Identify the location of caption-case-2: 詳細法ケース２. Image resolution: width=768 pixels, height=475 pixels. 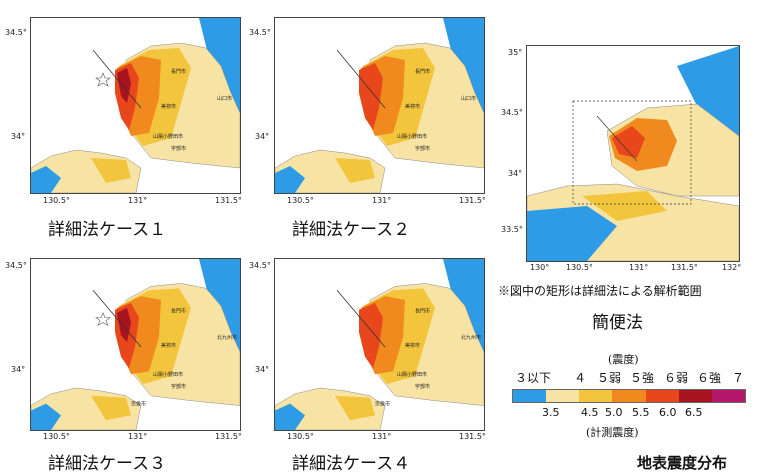
(351, 230).